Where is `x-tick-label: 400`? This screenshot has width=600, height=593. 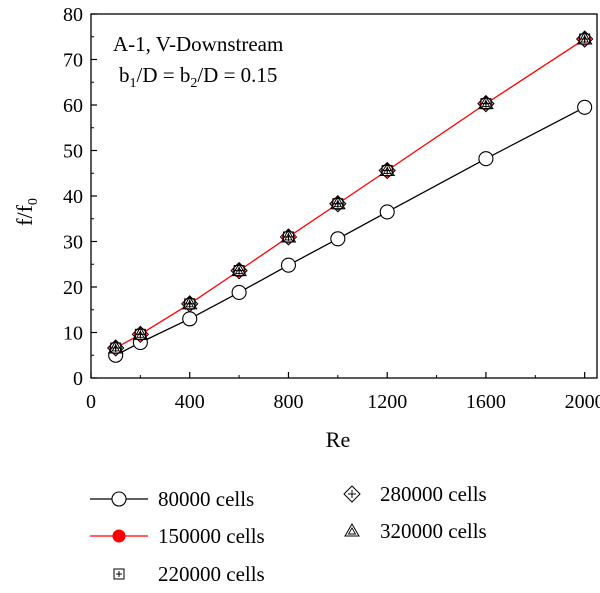 x-tick-label: 400 is located at coordinates (190, 402).